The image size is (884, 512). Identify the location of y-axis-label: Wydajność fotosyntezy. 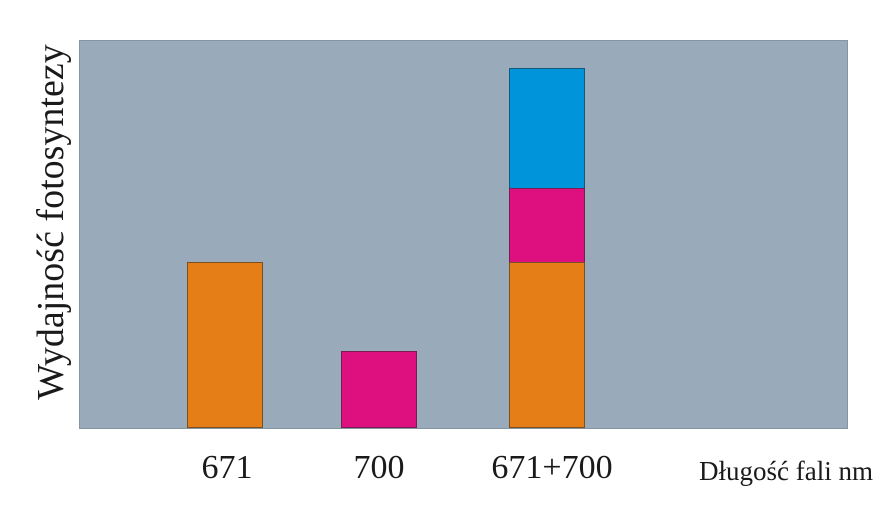
(51, 222).